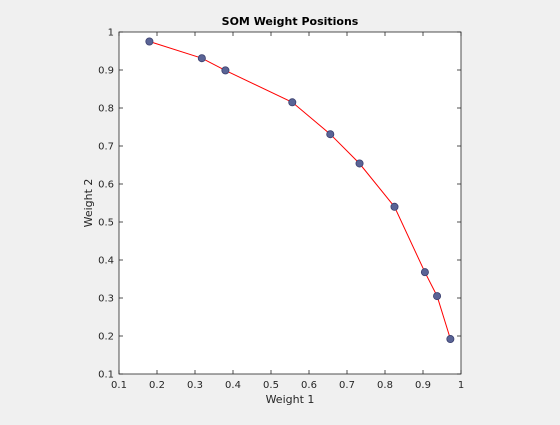 Image resolution: width=560 pixels, height=425 pixels. What do you see at coordinates (106, 299) in the screenshot?
I see `y-tick-label: 0.3` at bounding box center [106, 299].